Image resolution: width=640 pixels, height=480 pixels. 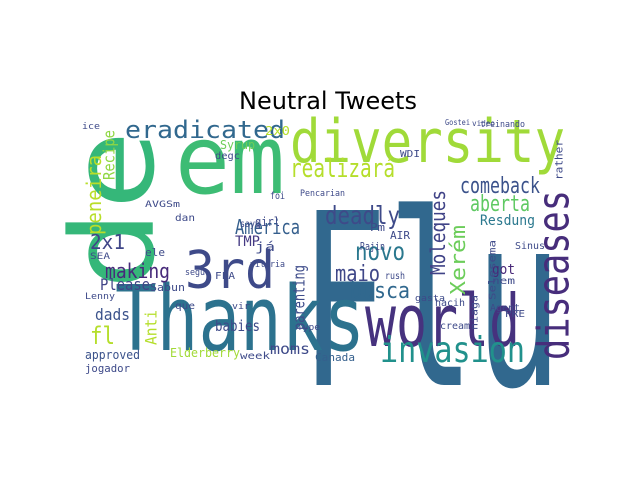 What do you see at coordinates (114, 210) in the screenshot?
I see `word: de` at bounding box center [114, 210].